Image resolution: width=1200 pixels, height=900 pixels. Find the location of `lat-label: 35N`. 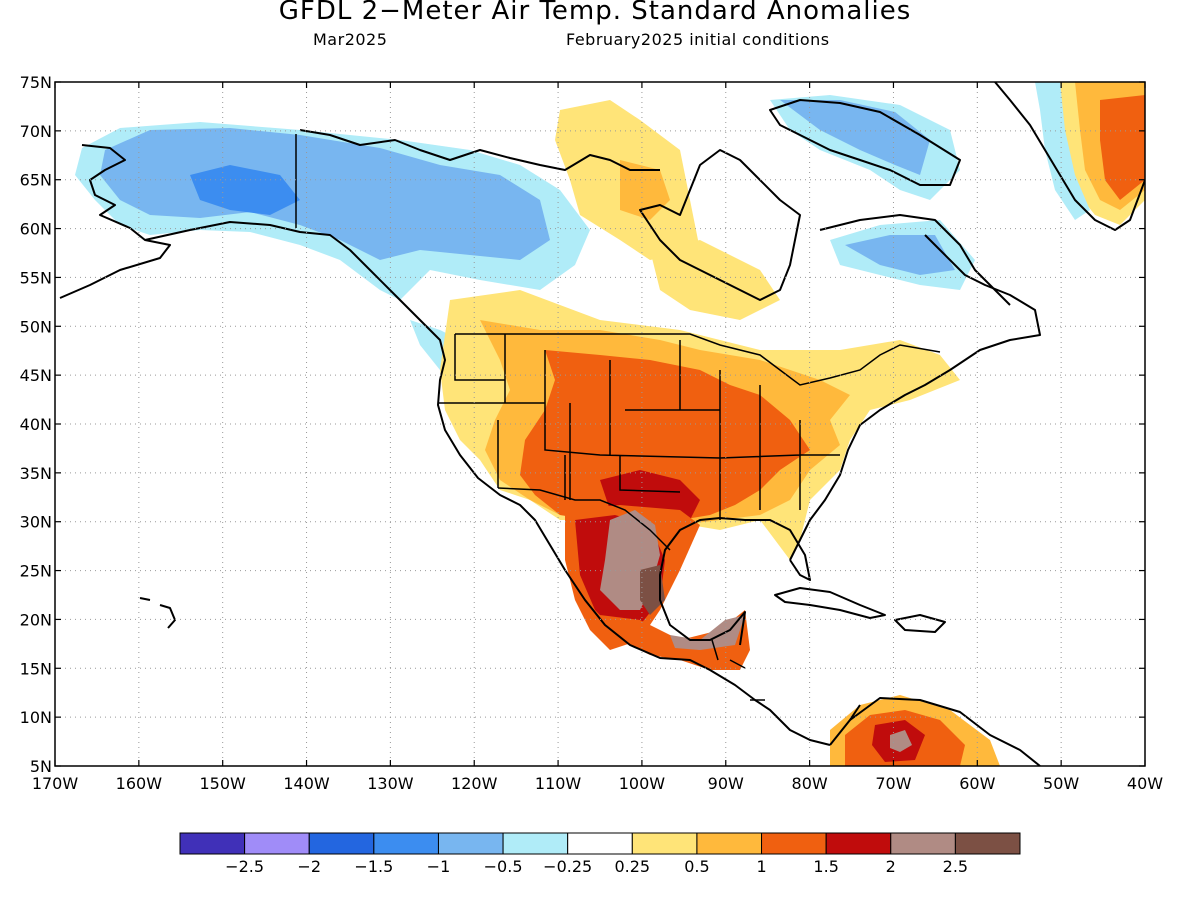

lat-label: 35N is located at coordinates (36, 473).